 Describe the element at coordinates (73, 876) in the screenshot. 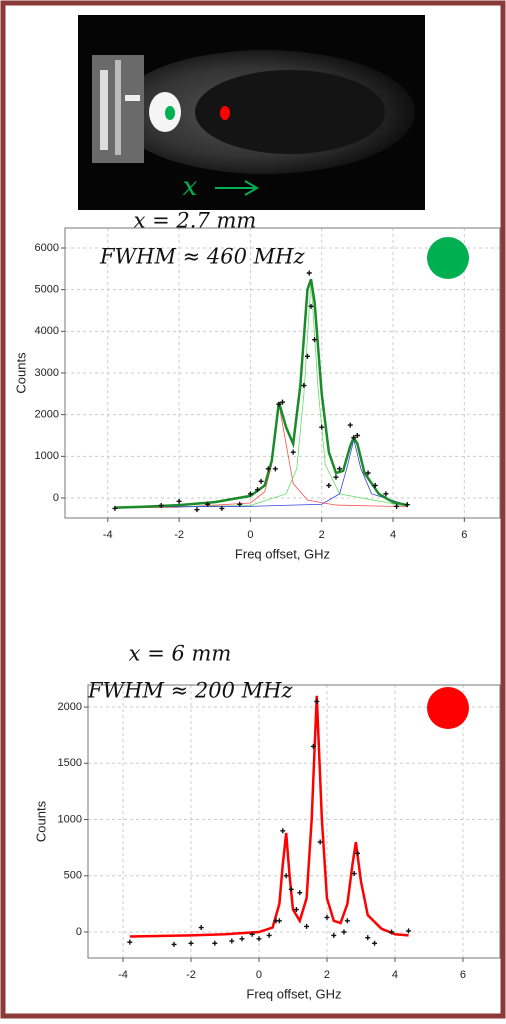

I see `y-tick-label: 500` at that location.